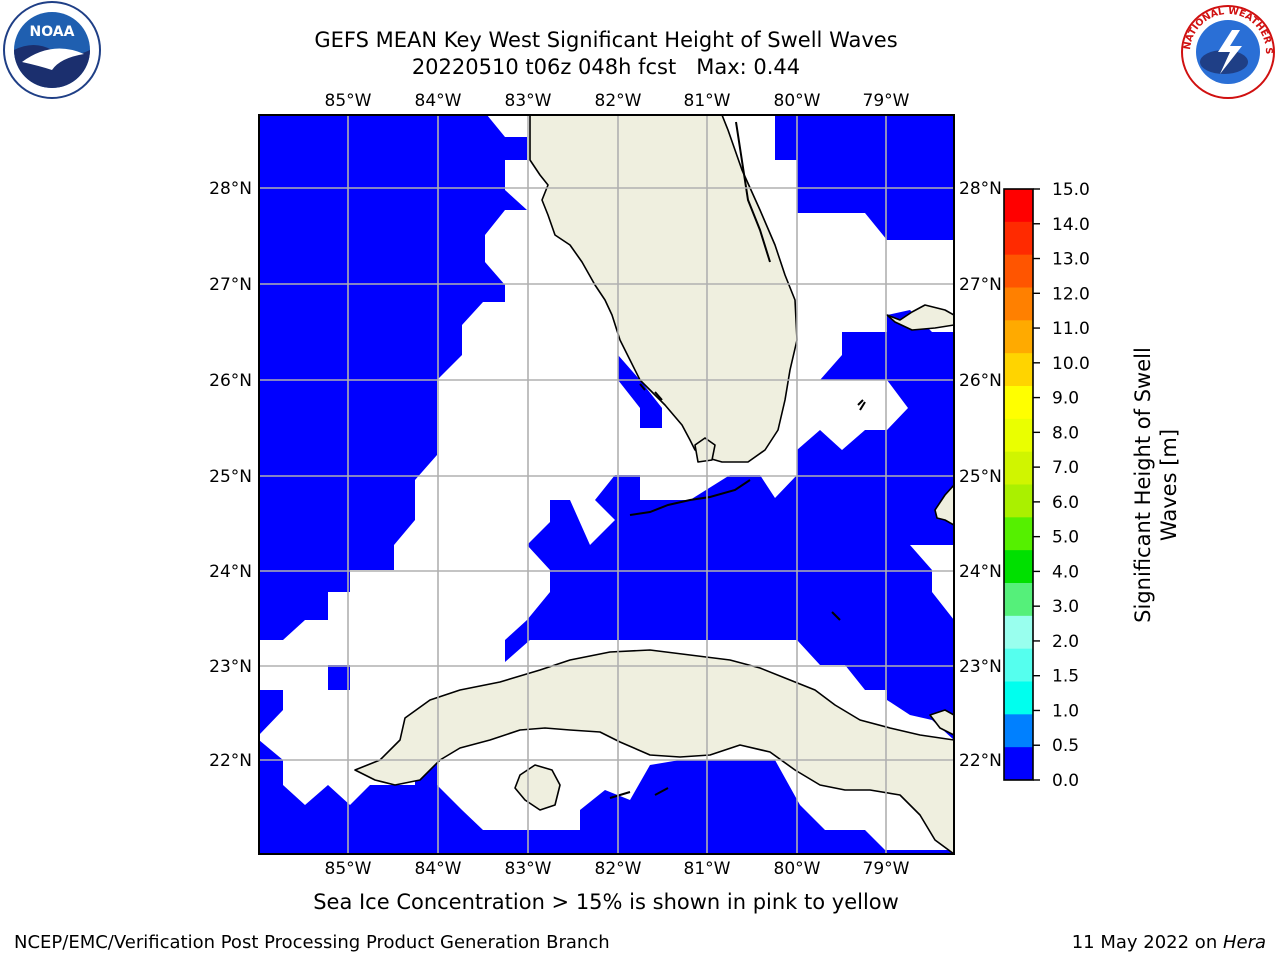 This screenshot has width=1280, height=960. What do you see at coordinates (1143, 485) in the screenshot?
I see `colorbar-label-line1: Significant Height of Swell` at bounding box center [1143, 485].